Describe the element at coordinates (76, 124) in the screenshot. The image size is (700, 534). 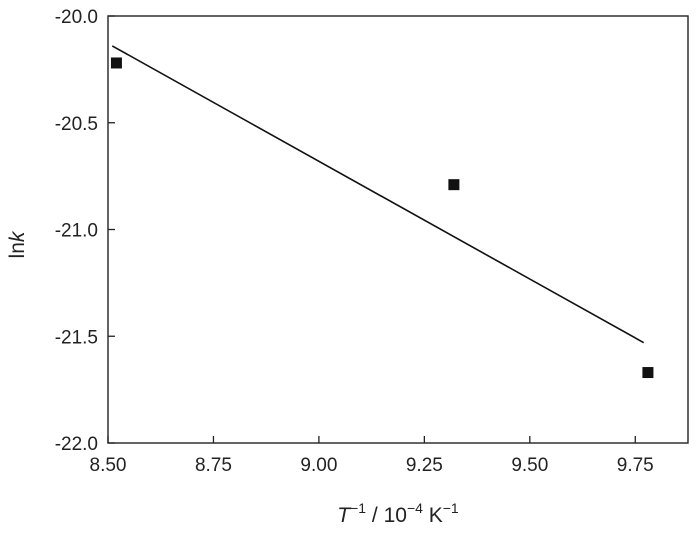
I see `y-tick-label: -20.5` at that location.